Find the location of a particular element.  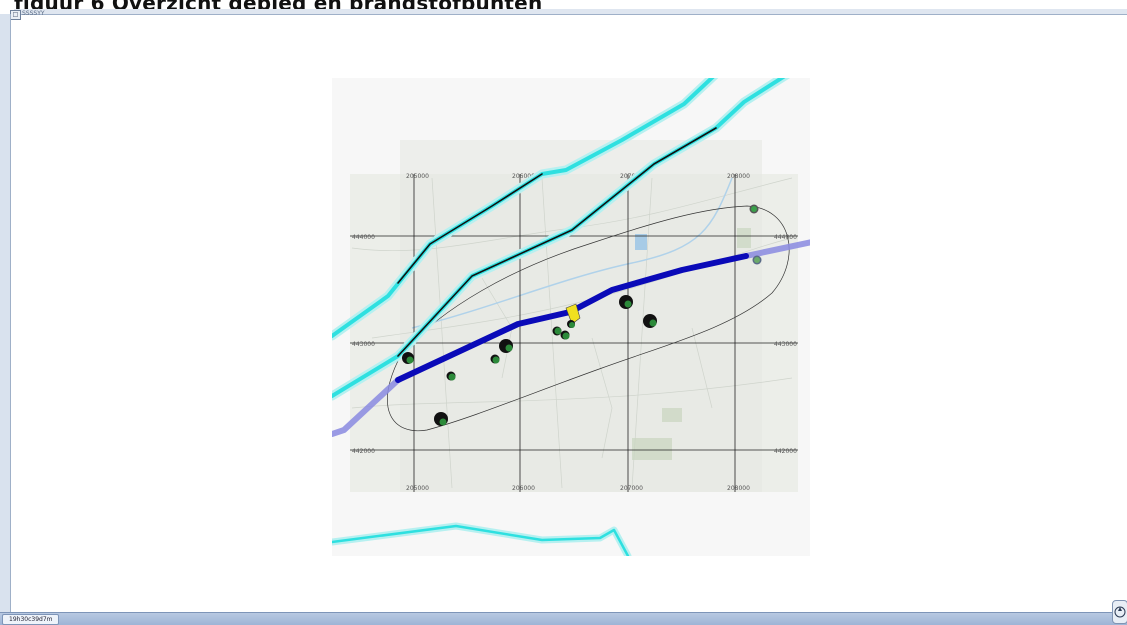

grid-label-y-right: 444000 is located at coordinates (785, 237).